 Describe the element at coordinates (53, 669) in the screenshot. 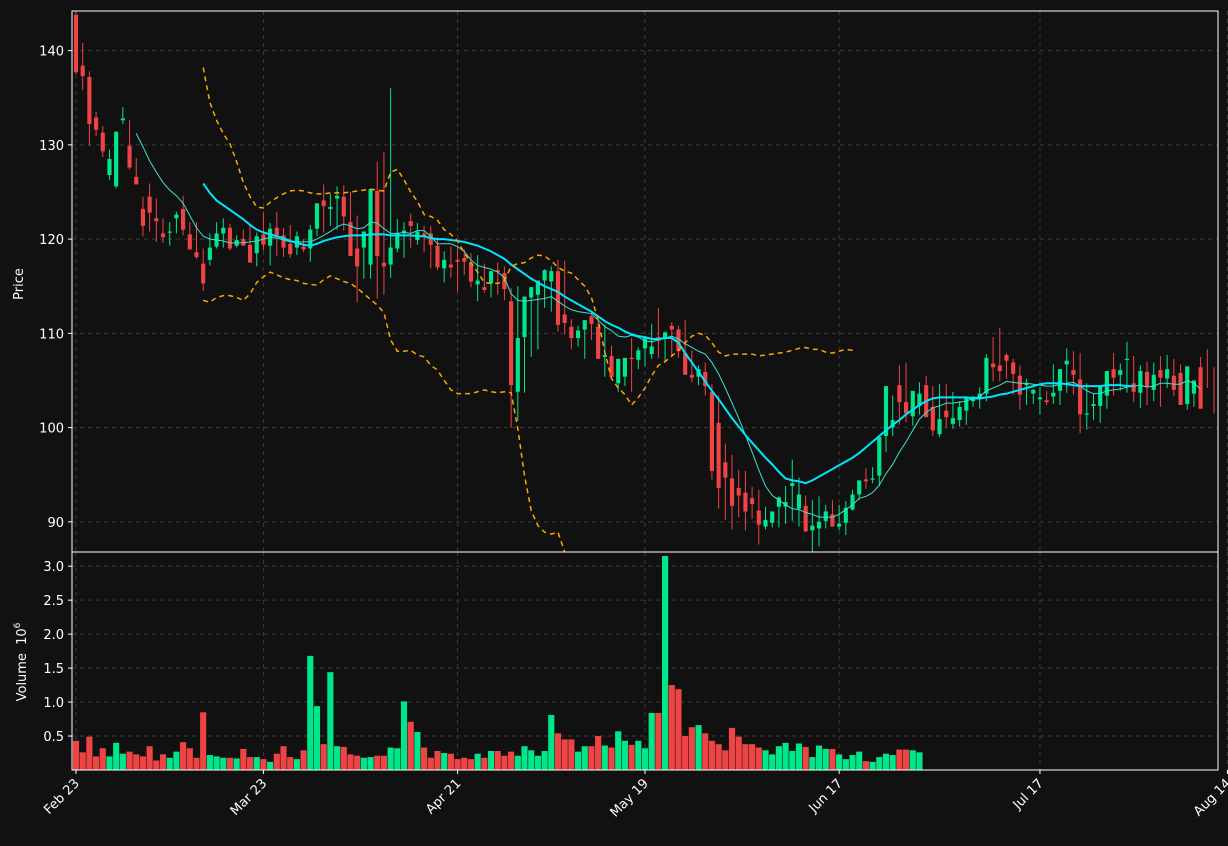

I see `volume-ytick-label: 1.5` at that location.